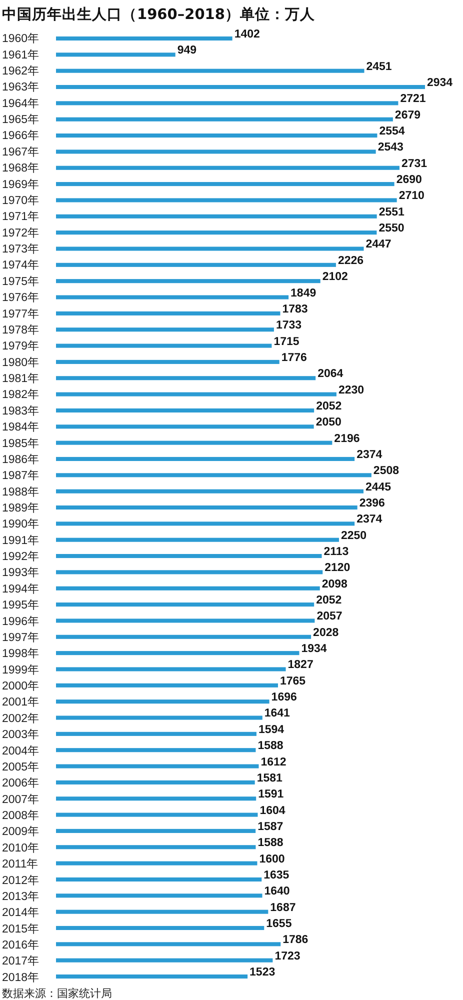 The image size is (463, 1000). Describe the element at coordinates (287, 956) in the screenshot. I see `data-label: 1723` at that location.